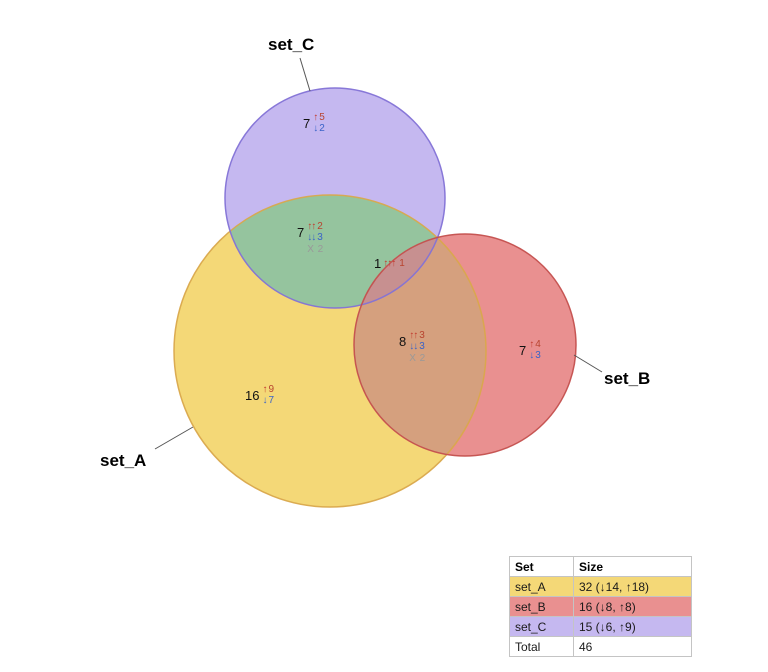  What do you see at coordinates (403, 341) in the screenshot?
I see `region-count: 8` at bounding box center [403, 341].